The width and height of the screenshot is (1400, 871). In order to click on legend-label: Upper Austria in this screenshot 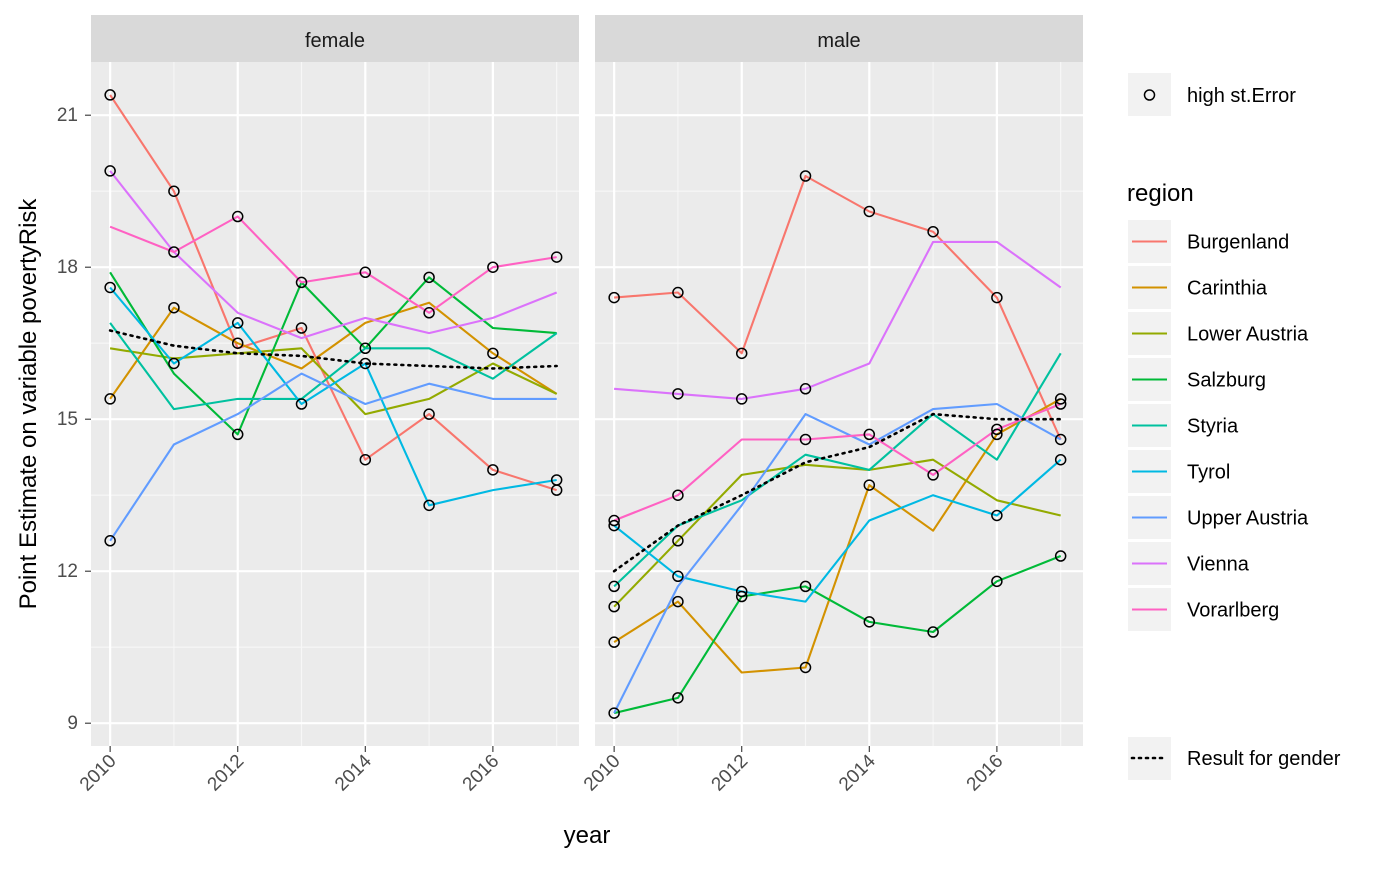, I will do `click(1248, 519)`.